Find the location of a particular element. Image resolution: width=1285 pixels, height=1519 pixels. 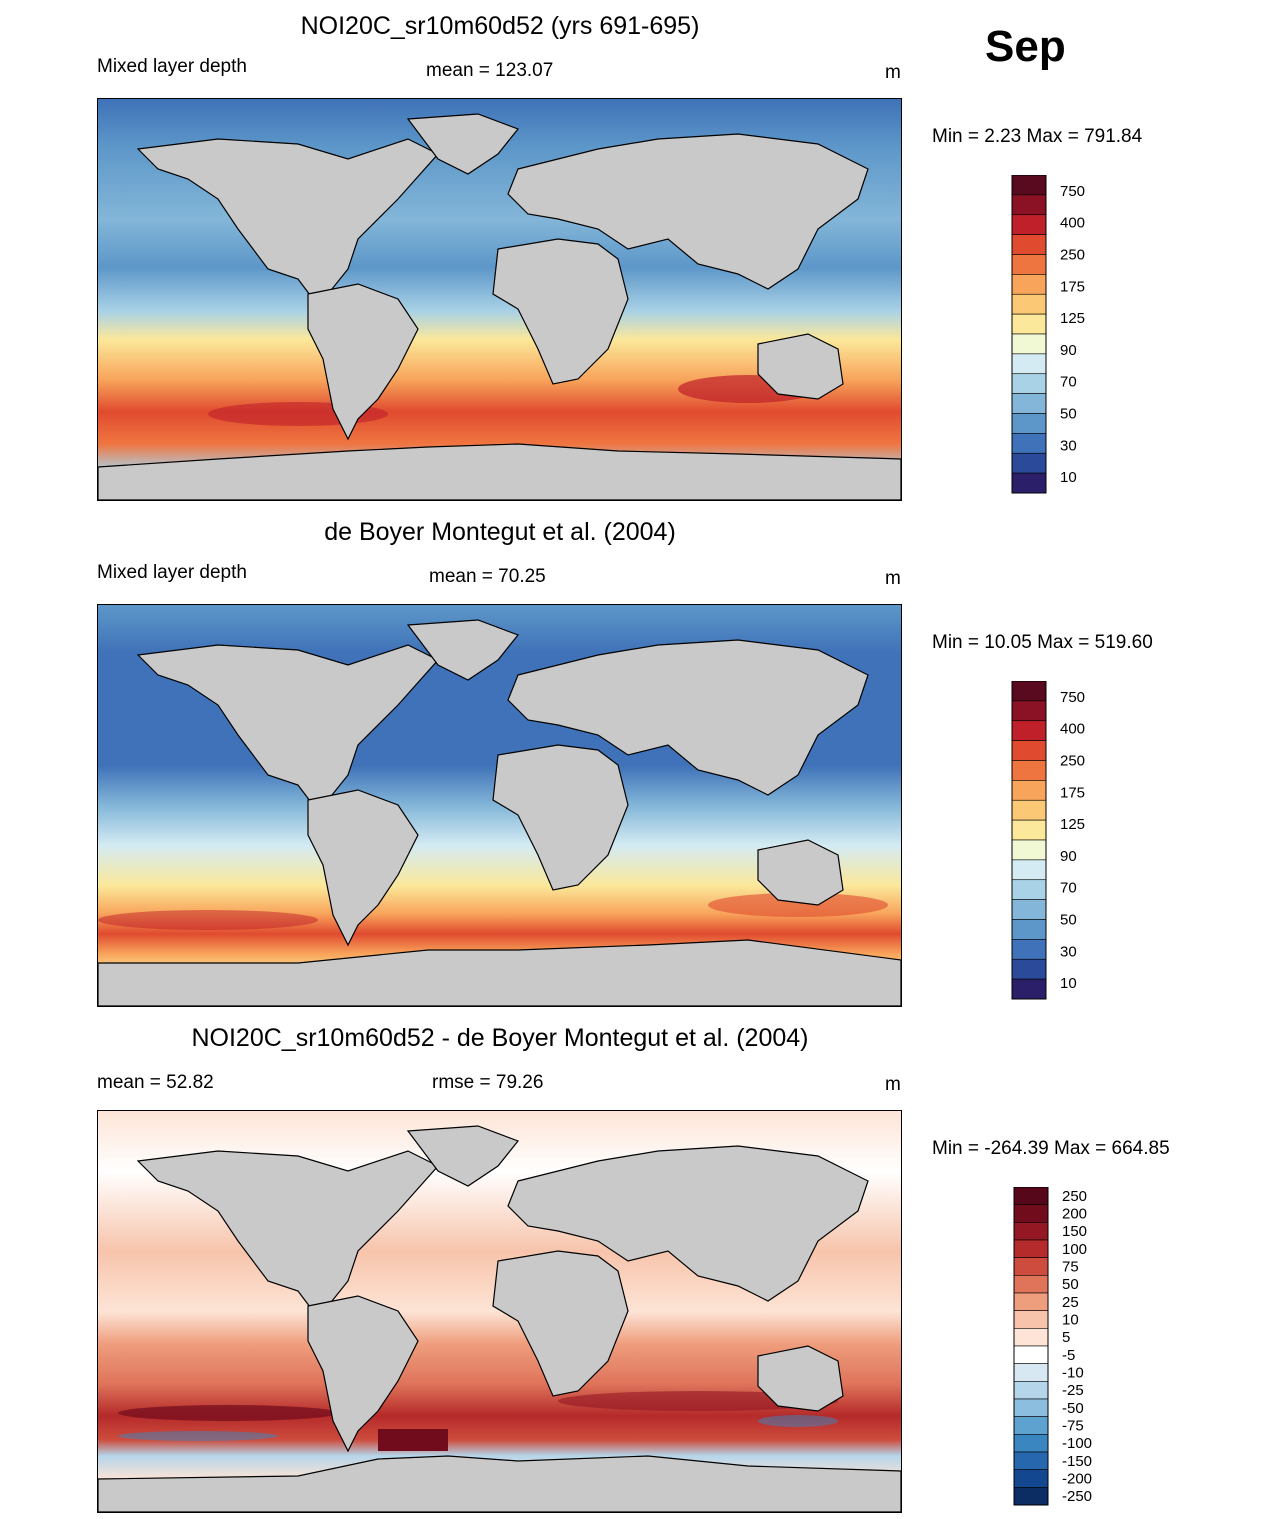

panel3-rmse-label: rmse = 79.26 is located at coordinates (488, 1082).